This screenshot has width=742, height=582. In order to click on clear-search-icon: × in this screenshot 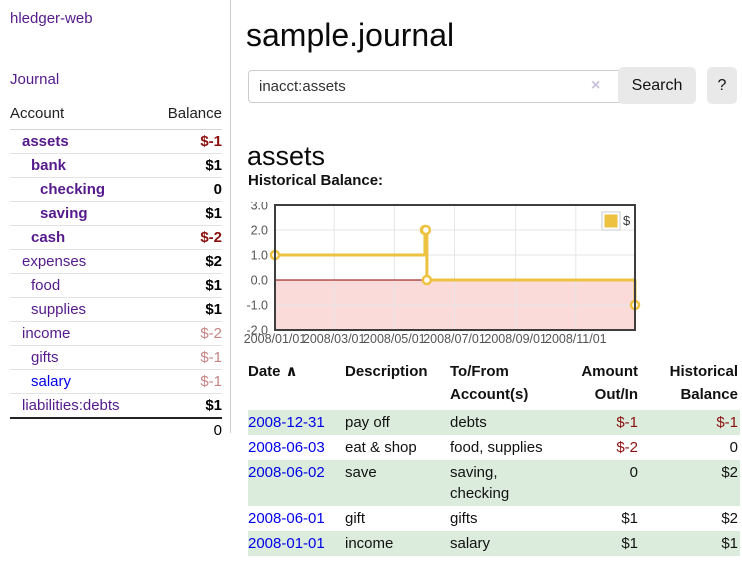, I will do `click(596, 85)`.